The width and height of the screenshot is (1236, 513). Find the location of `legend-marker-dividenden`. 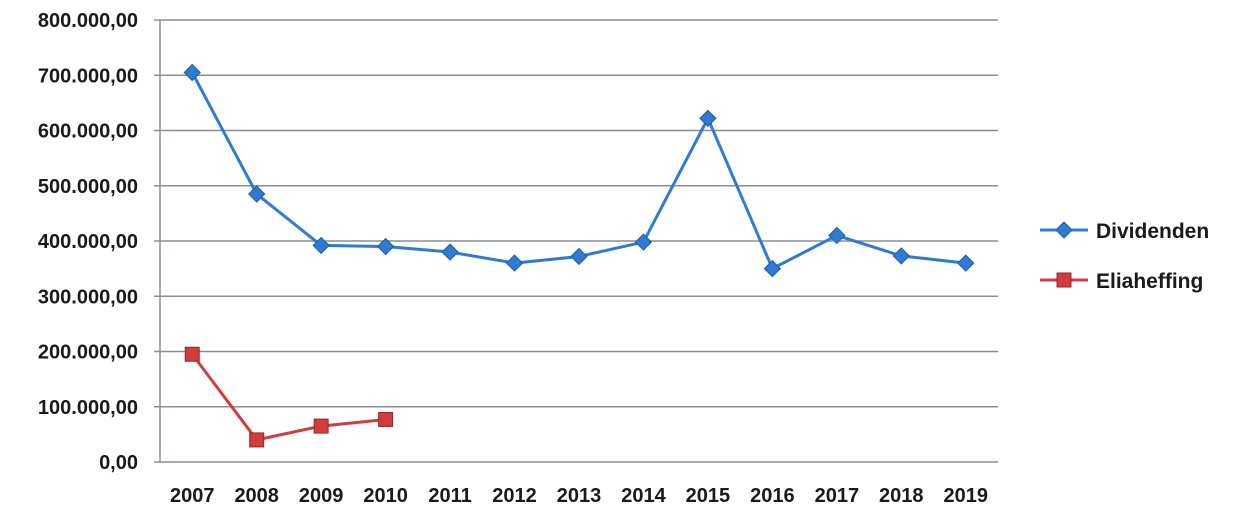

legend-marker-dividenden is located at coordinates (1064, 230).